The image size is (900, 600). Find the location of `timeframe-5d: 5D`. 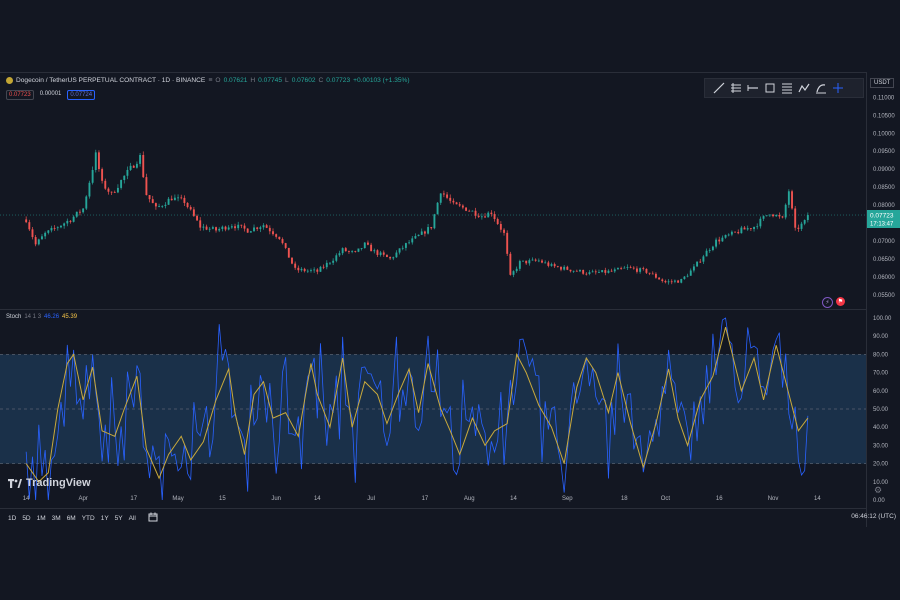

timeframe-5d: 5D is located at coordinates (26, 518).